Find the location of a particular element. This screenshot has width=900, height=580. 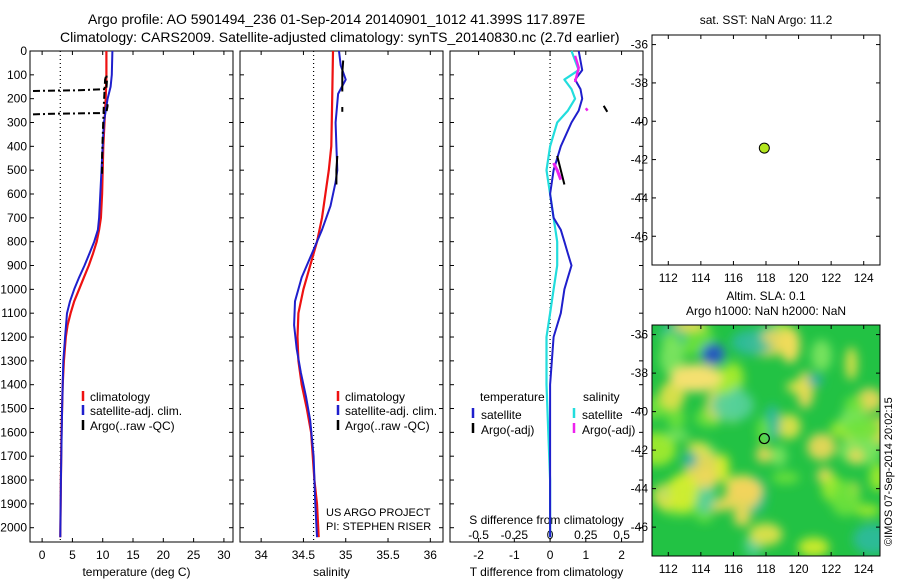

depth-tick-label: 200 is located at coordinates (17, 99).